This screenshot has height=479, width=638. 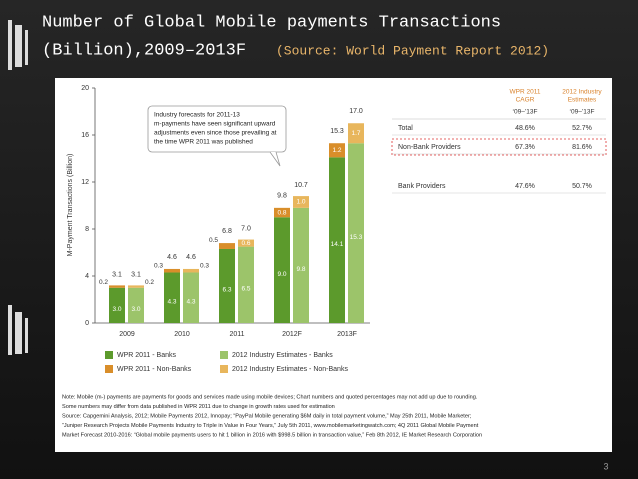 I want to click on total-label: 7.0, so click(x=246, y=229).